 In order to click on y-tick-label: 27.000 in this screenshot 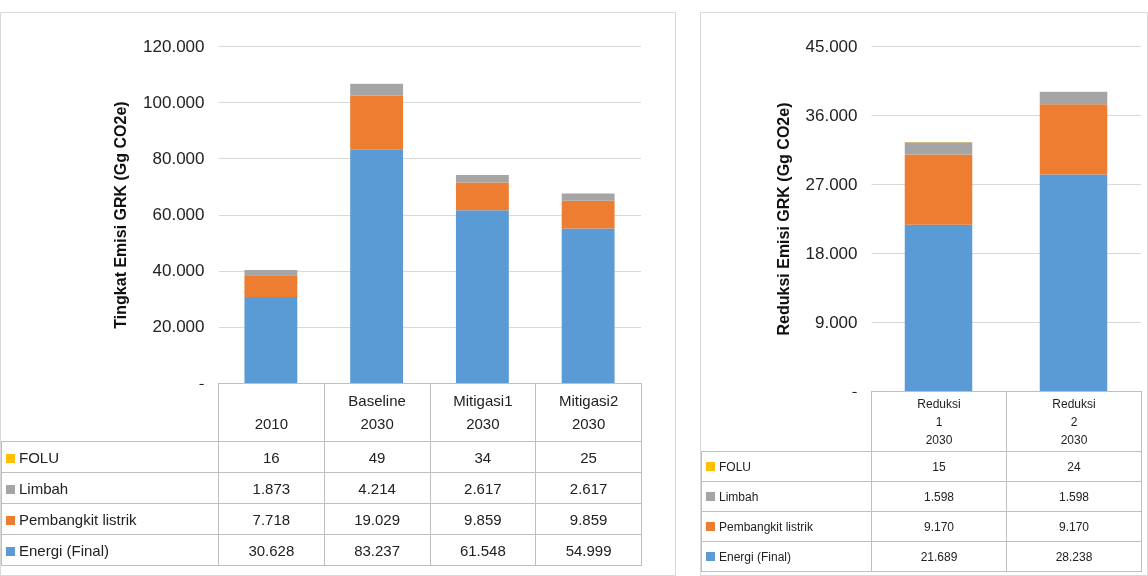, I will do `click(831, 184)`.